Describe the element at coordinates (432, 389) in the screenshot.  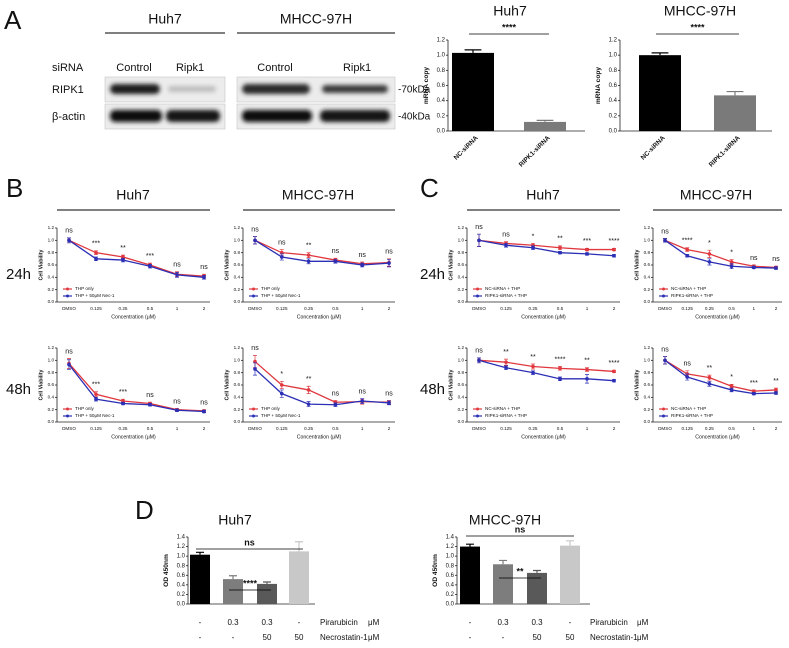
I see `row-label: 48h` at that location.